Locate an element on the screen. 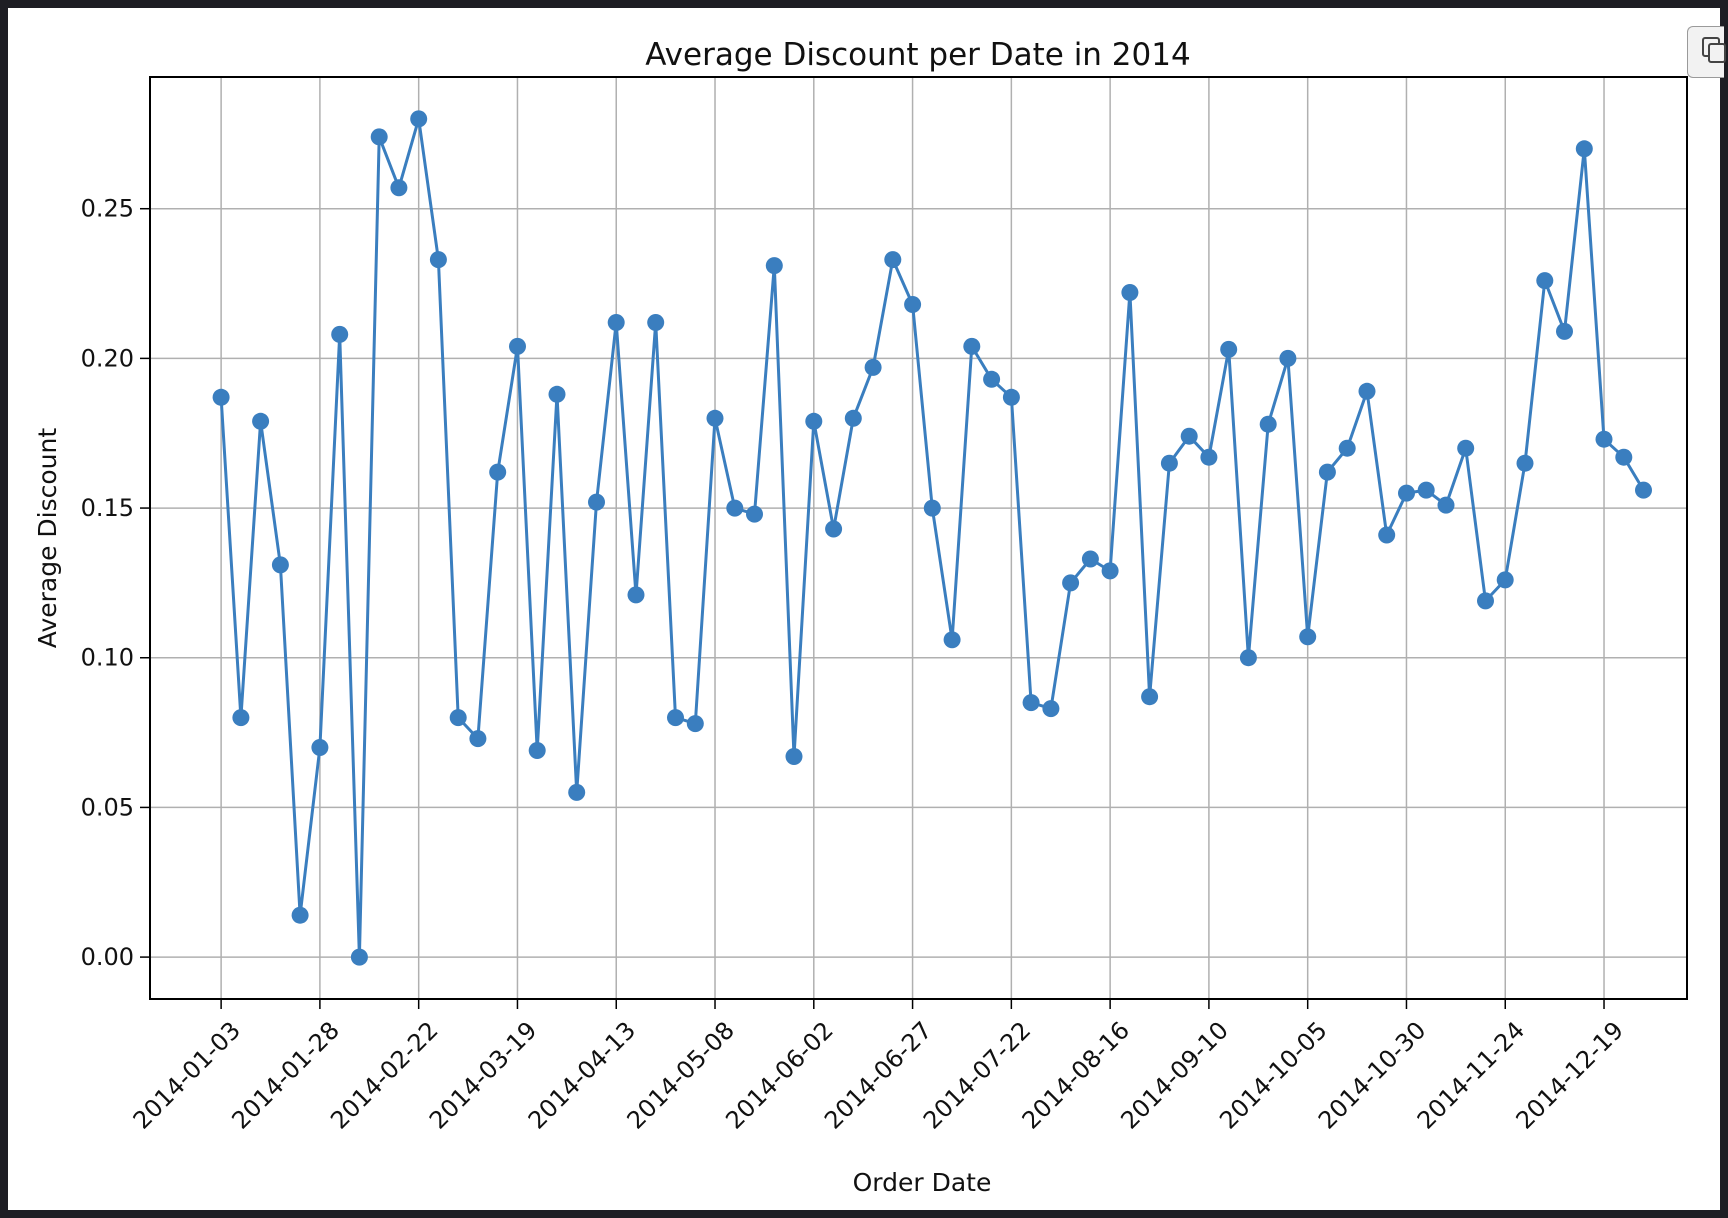 The width and height of the screenshot is (1728, 1218). x-axis-title: Order Date is located at coordinates (922, 1182).